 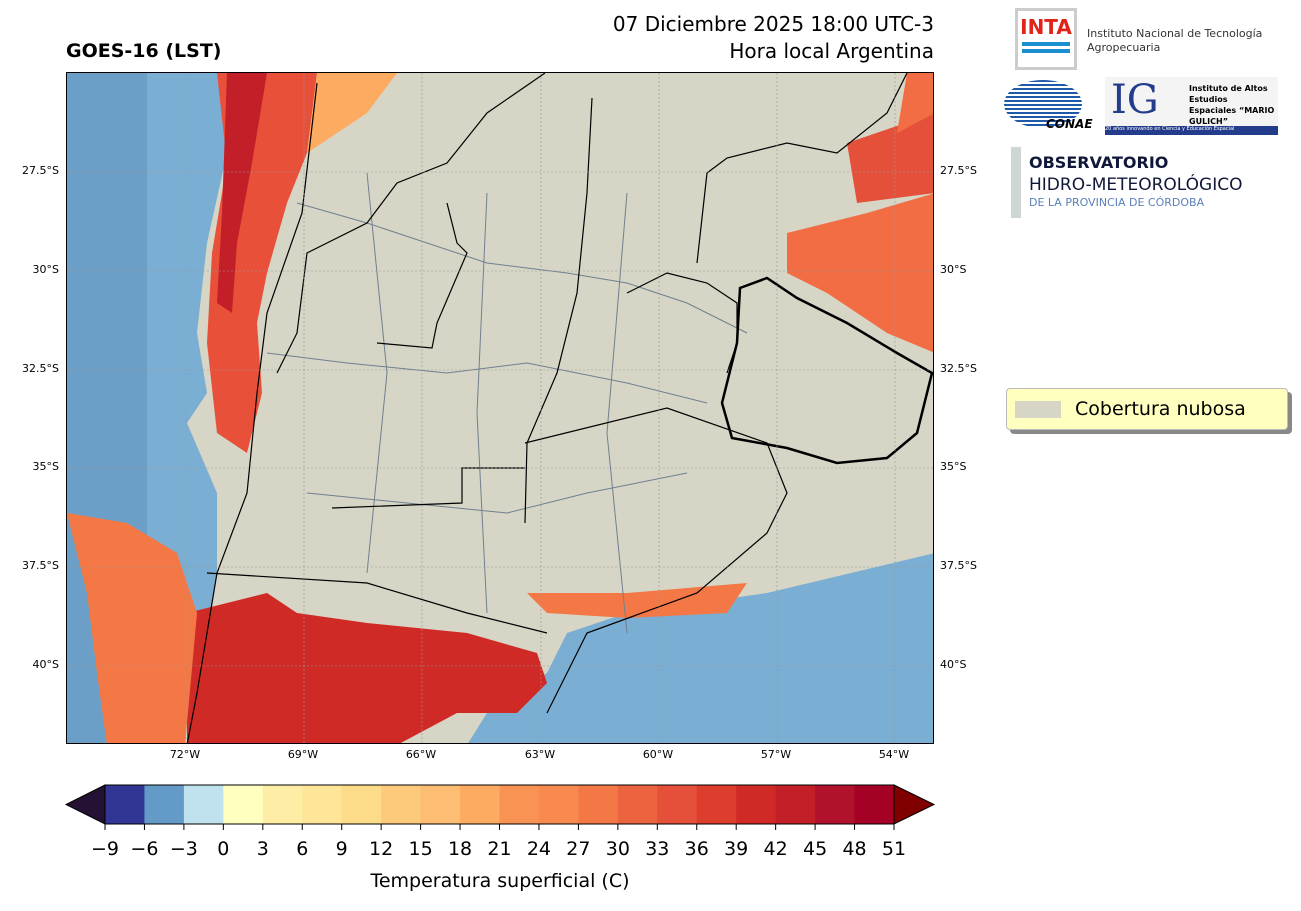 What do you see at coordinates (460, 849) in the screenshot?
I see `colorbar-tick-label: 18` at bounding box center [460, 849].